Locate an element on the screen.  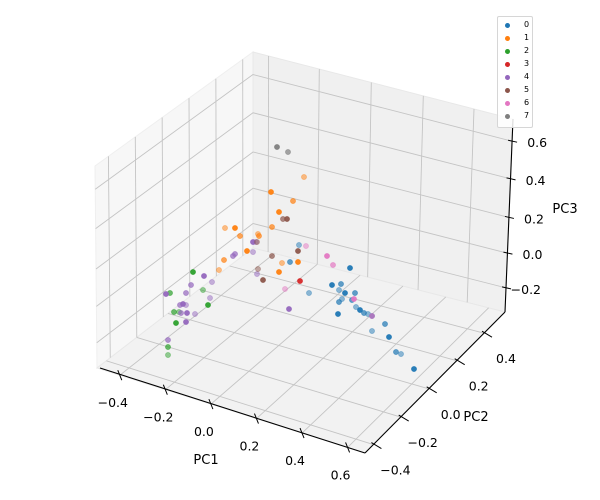
z-axis-label: PC3 is located at coordinates (564, 209).